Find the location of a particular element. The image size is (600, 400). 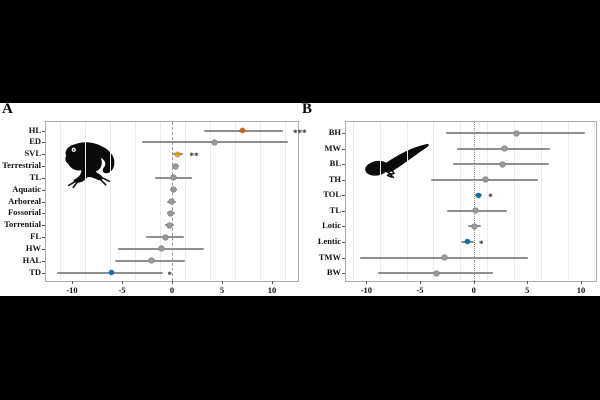

frog-silhouette is located at coordinates (90, 165).